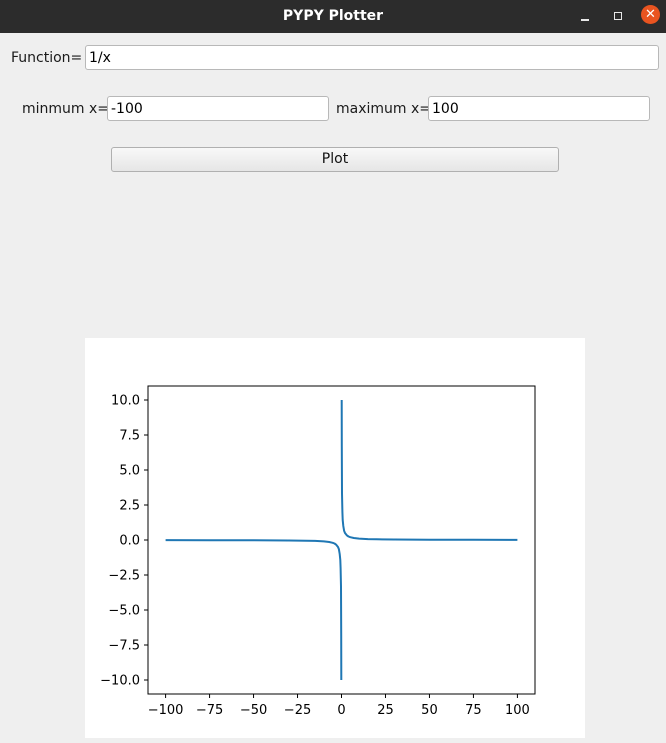 The width and height of the screenshot is (666, 743). I want to click on y-tick-label: 2.5, so click(129, 506).